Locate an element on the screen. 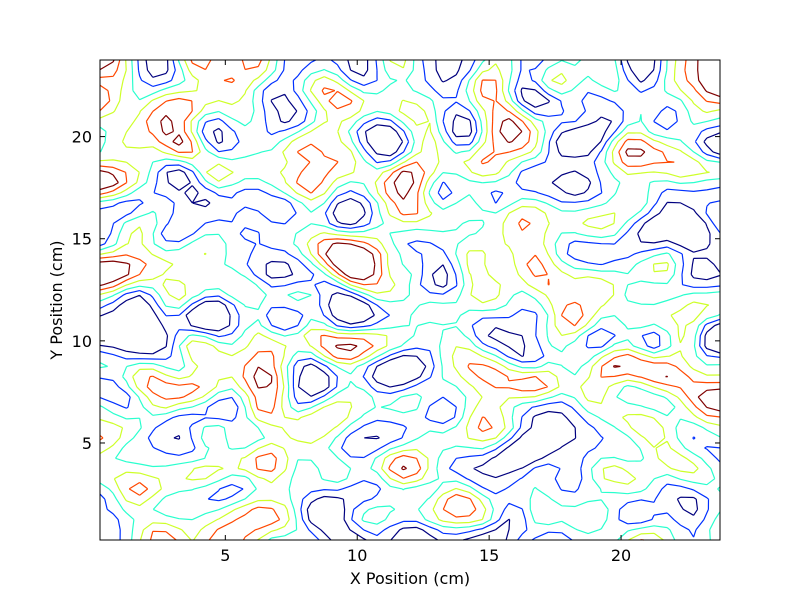 This screenshot has width=800, height=600. y-tick-label: 20 is located at coordinates (82, 137).